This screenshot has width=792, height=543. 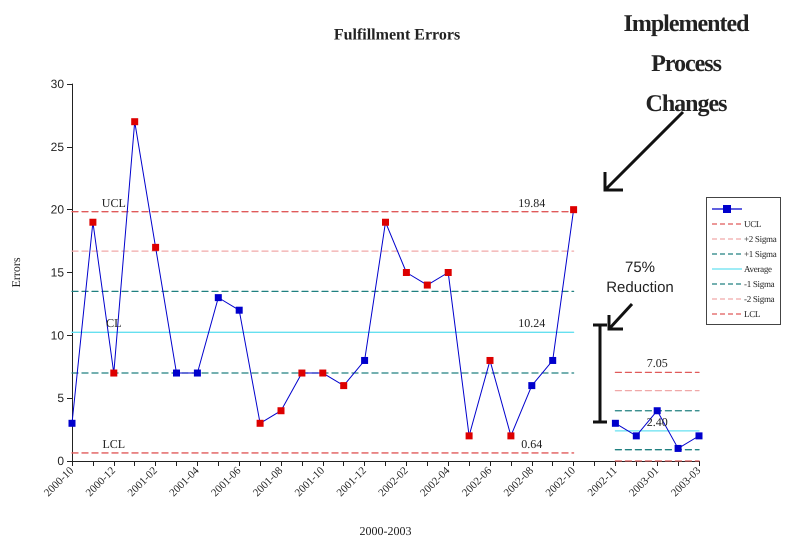 What do you see at coordinates (760, 253) in the screenshot?
I see `legend-label: +1 Sigma` at bounding box center [760, 253].